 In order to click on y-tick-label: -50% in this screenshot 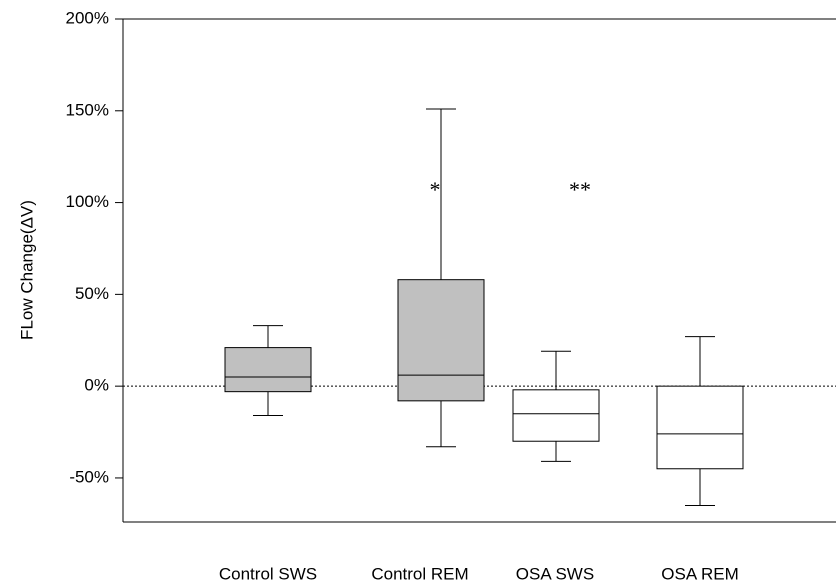, I will do `click(89, 476)`.